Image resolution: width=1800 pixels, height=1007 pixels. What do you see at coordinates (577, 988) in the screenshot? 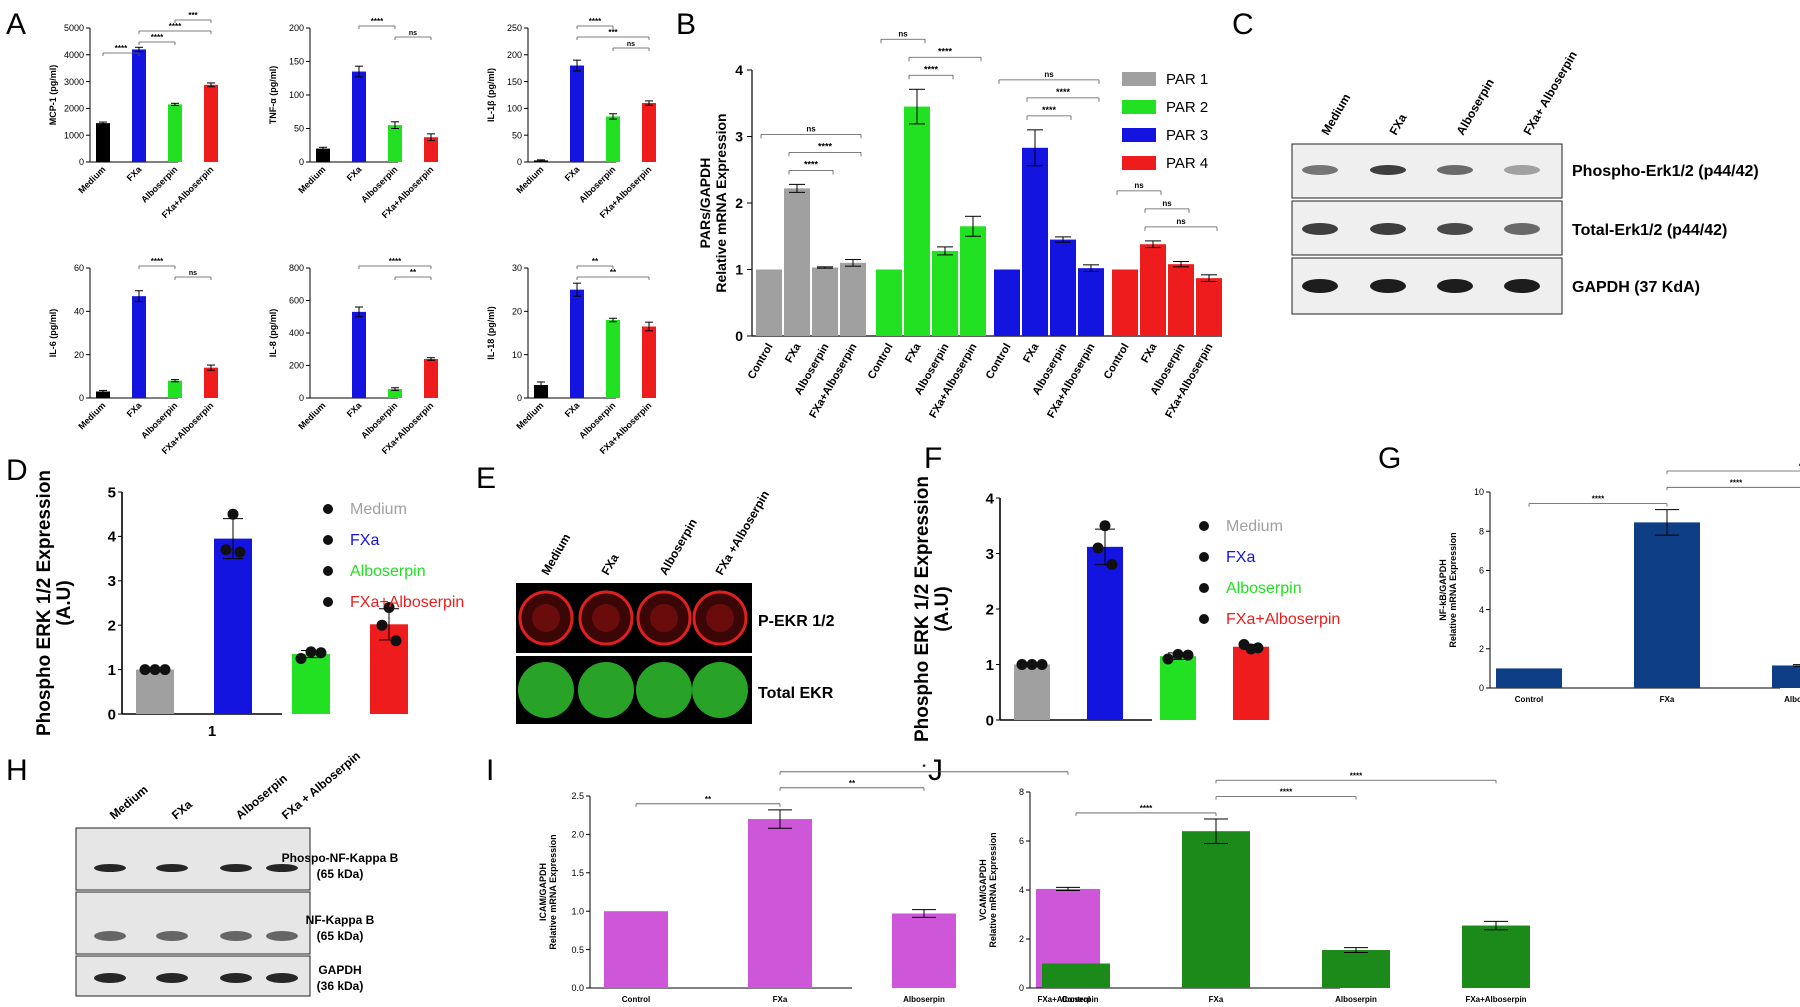
I see `y-tick-label: 0.0` at bounding box center [577, 988].